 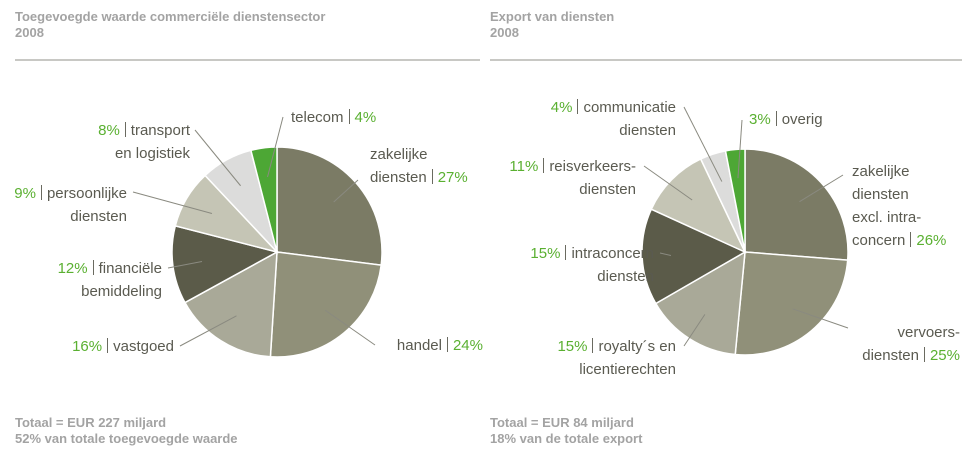 I want to click on value-label: 3%, so click(x=760, y=119).